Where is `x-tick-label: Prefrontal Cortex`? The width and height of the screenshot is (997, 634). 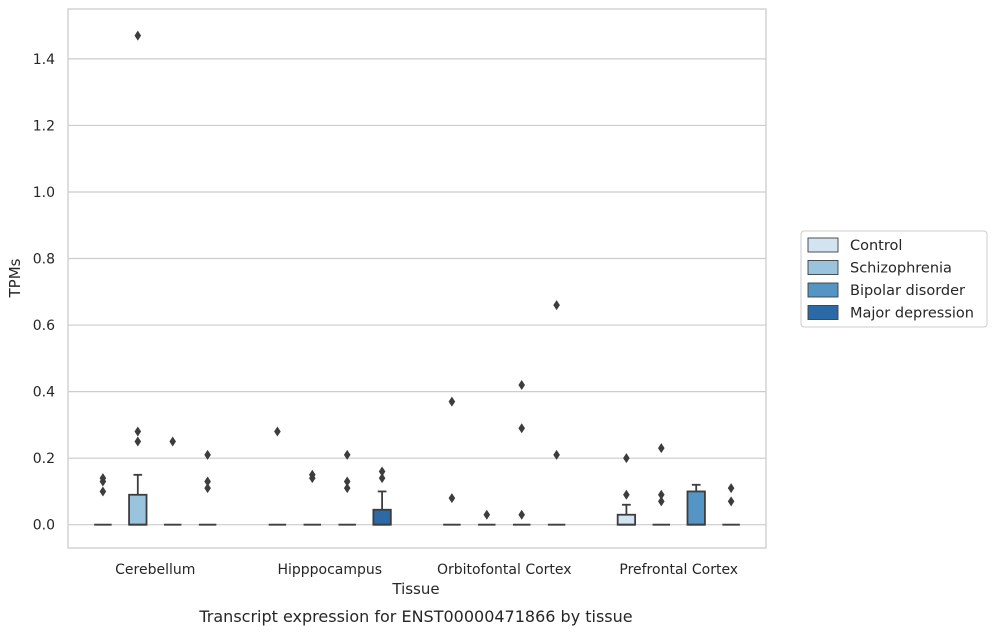 x-tick-label: Prefrontal Cortex is located at coordinates (678, 570).